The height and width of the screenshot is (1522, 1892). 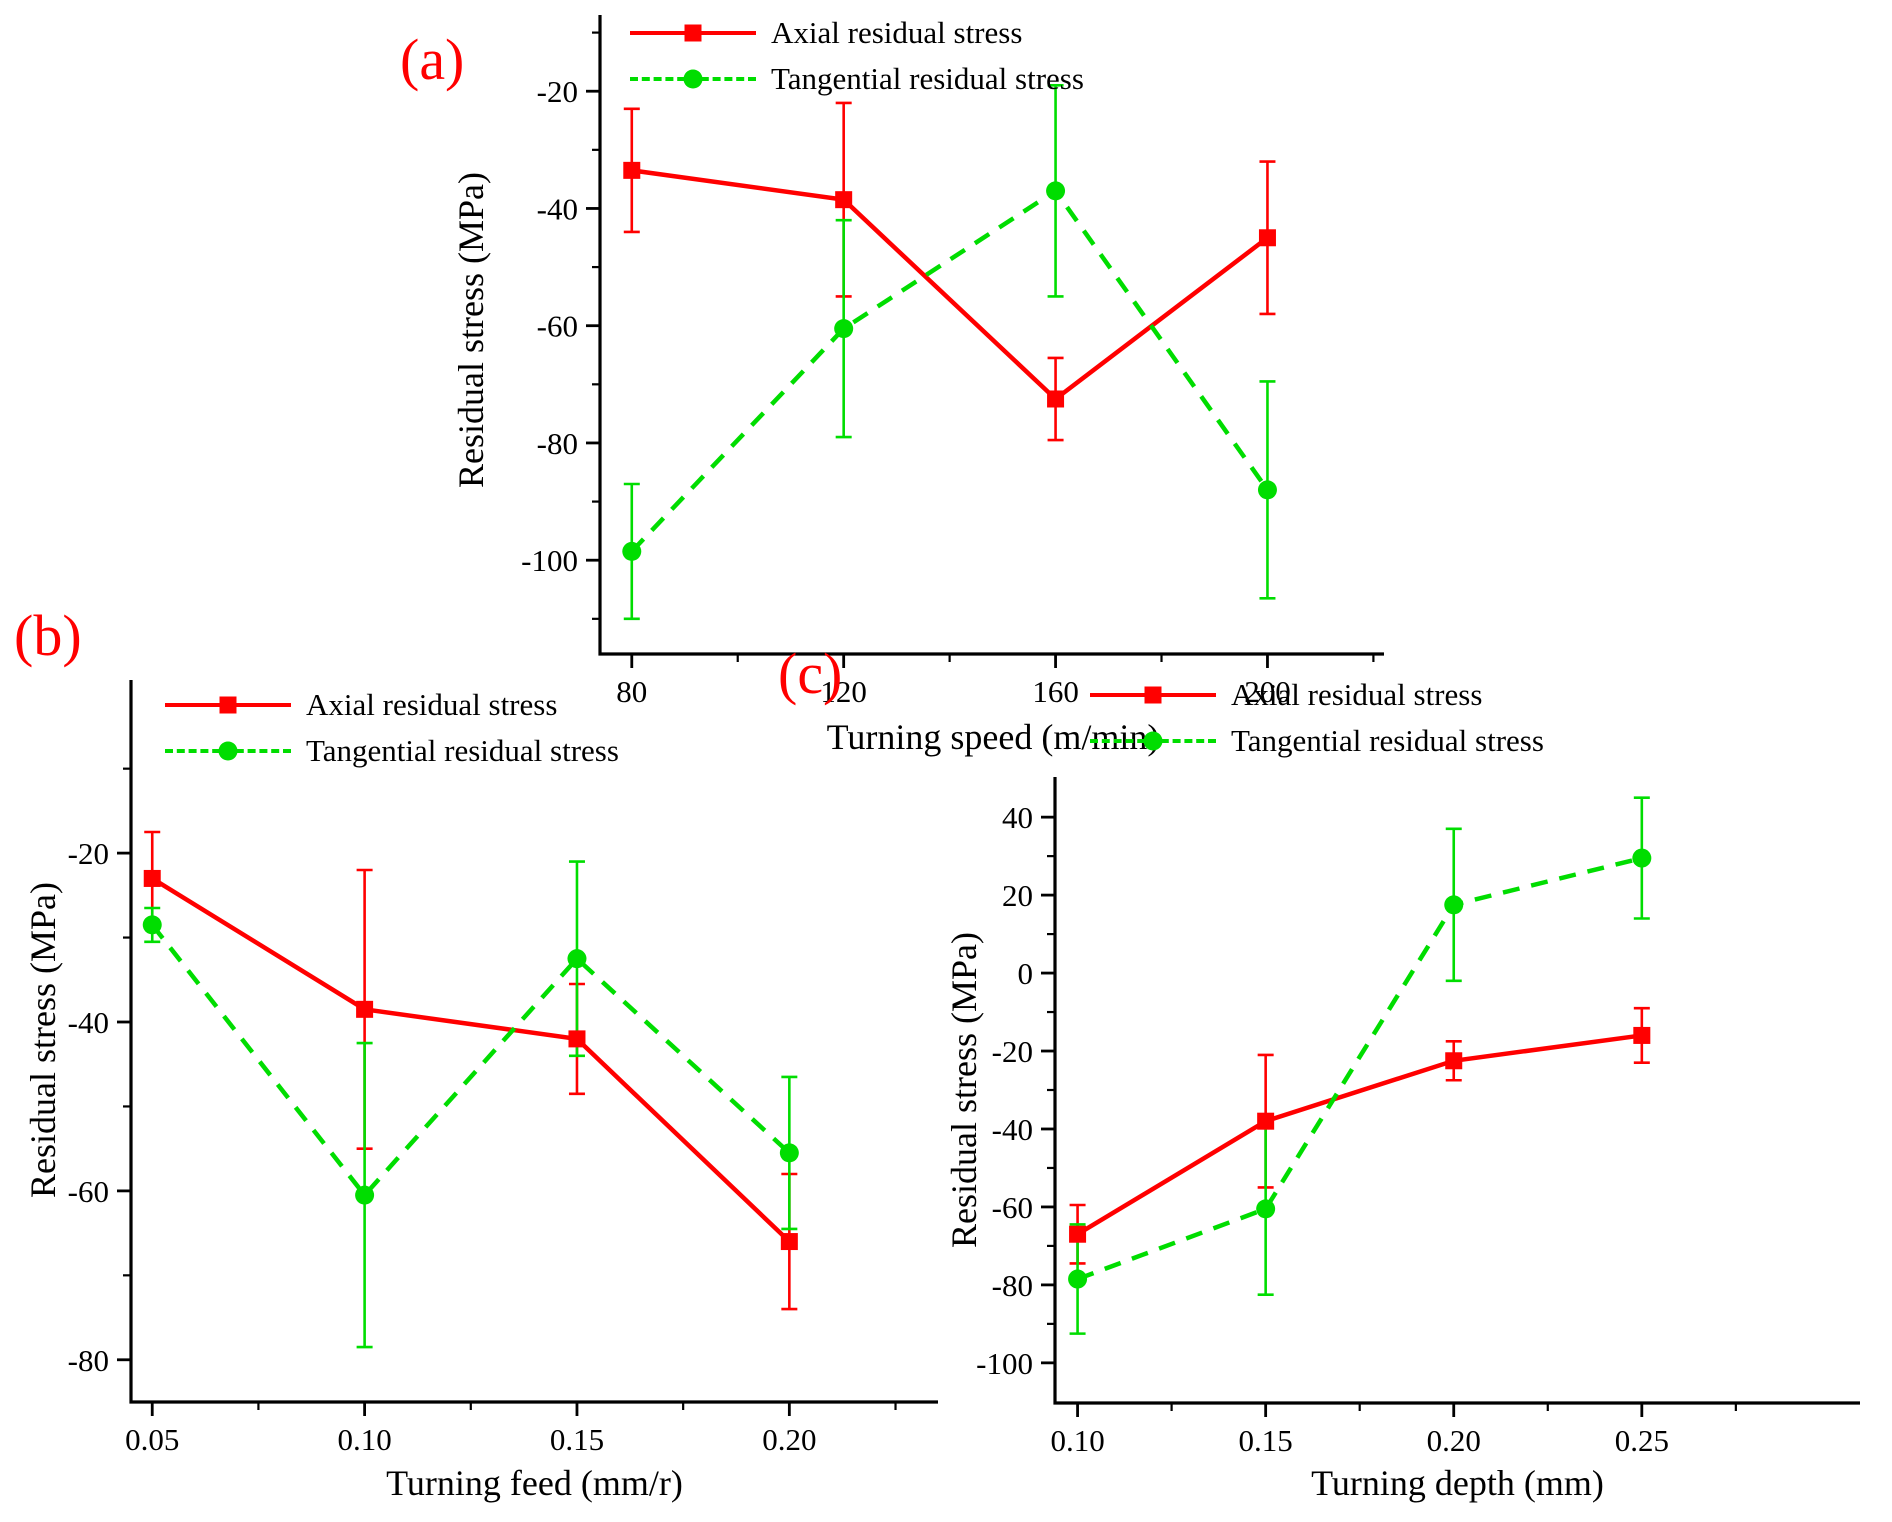 I want to click on chart-a-axial-errorbars, so click(x=949, y=271).